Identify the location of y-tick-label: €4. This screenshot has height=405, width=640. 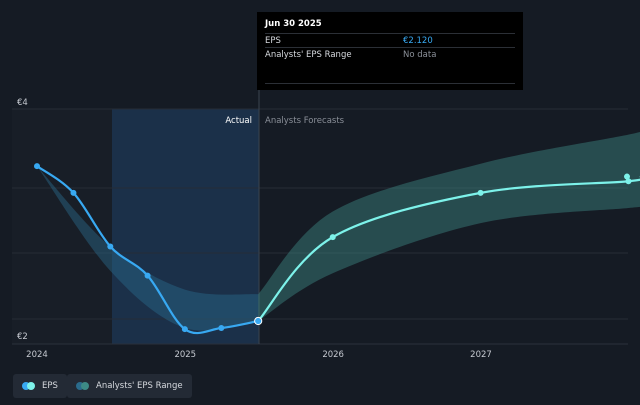
(22, 103).